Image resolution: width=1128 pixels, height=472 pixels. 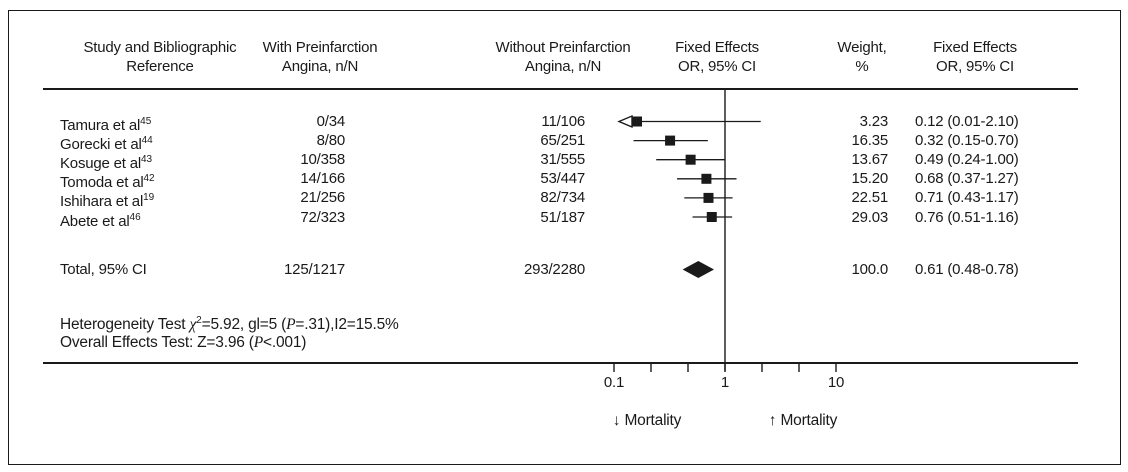 What do you see at coordinates (107, 182) in the screenshot?
I see `study-name: Tomoda et al42` at bounding box center [107, 182].